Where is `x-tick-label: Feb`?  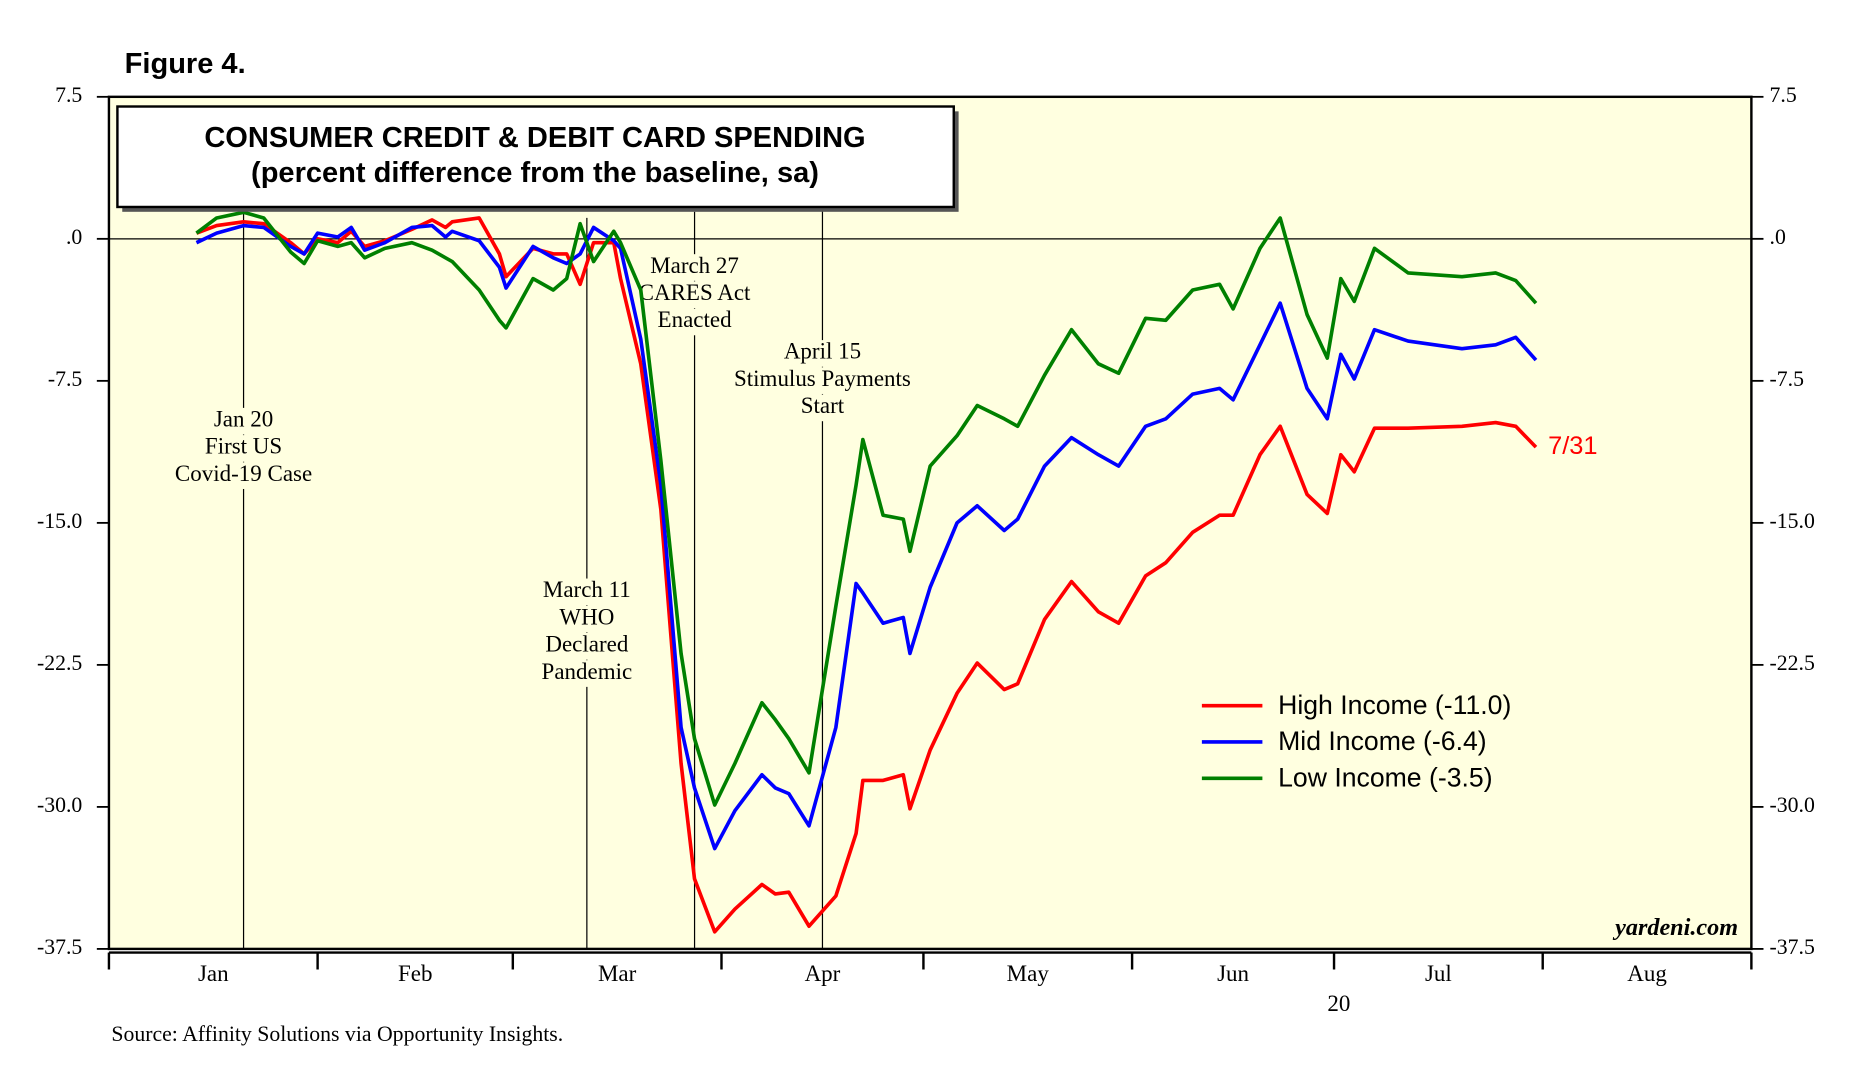
x-tick-label: Feb is located at coordinates (415, 973).